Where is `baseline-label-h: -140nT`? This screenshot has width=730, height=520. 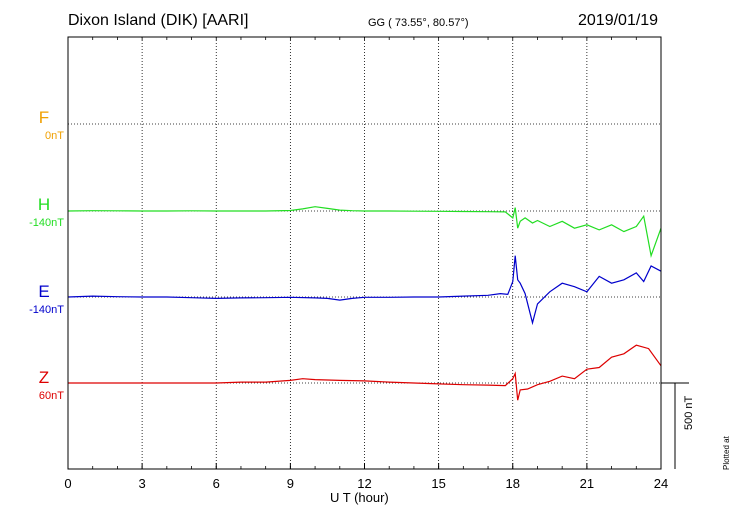
baseline-label-h: -140nT is located at coordinates (46, 223).